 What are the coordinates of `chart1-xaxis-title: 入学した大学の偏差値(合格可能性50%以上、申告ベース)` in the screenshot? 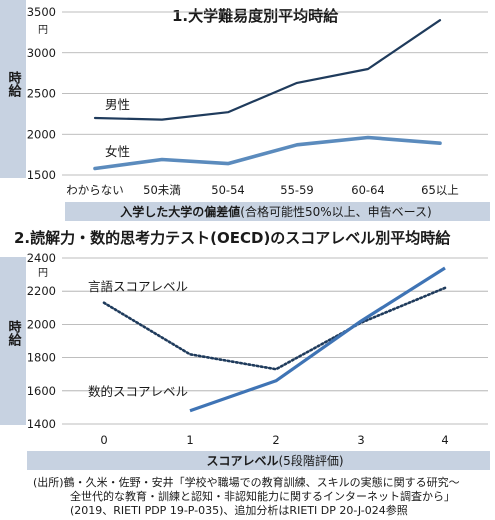 It's located at (275, 211).